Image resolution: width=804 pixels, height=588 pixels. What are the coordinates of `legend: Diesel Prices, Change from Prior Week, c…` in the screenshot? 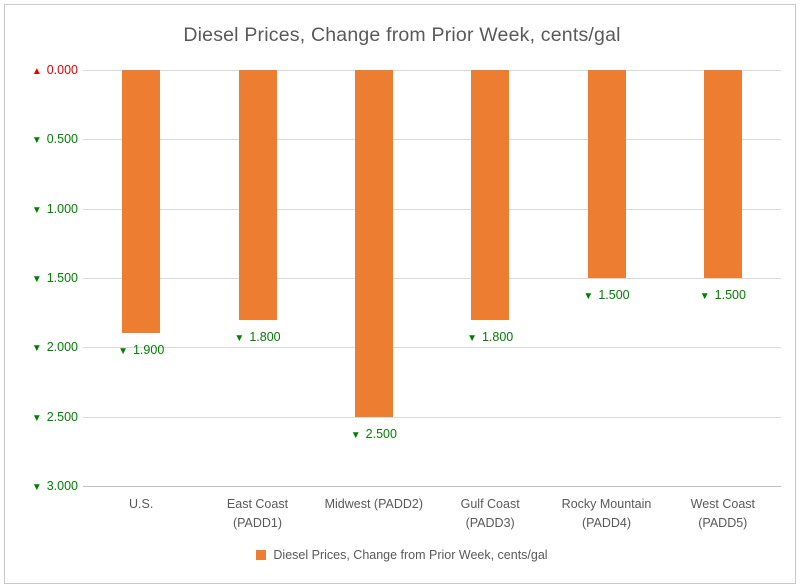 It's located at (402, 555).